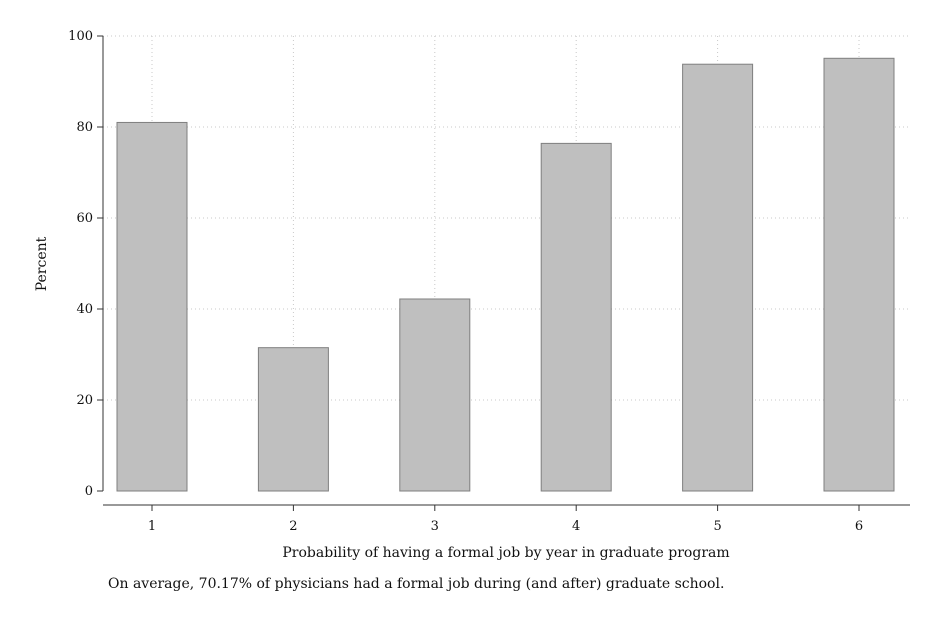  Describe the element at coordinates (576, 526) in the screenshot. I see `x-tick-label: 4` at that location.